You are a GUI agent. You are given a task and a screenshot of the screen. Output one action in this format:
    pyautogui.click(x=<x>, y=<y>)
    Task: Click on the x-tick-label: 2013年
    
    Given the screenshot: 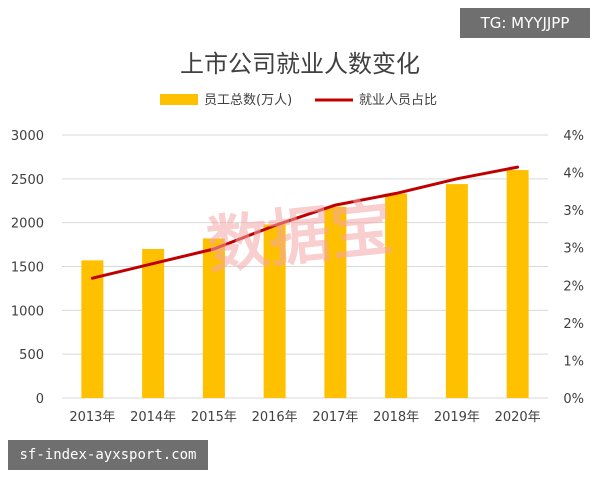 What is the action you would take?
    pyautogui.click(x=92, y=417)
    